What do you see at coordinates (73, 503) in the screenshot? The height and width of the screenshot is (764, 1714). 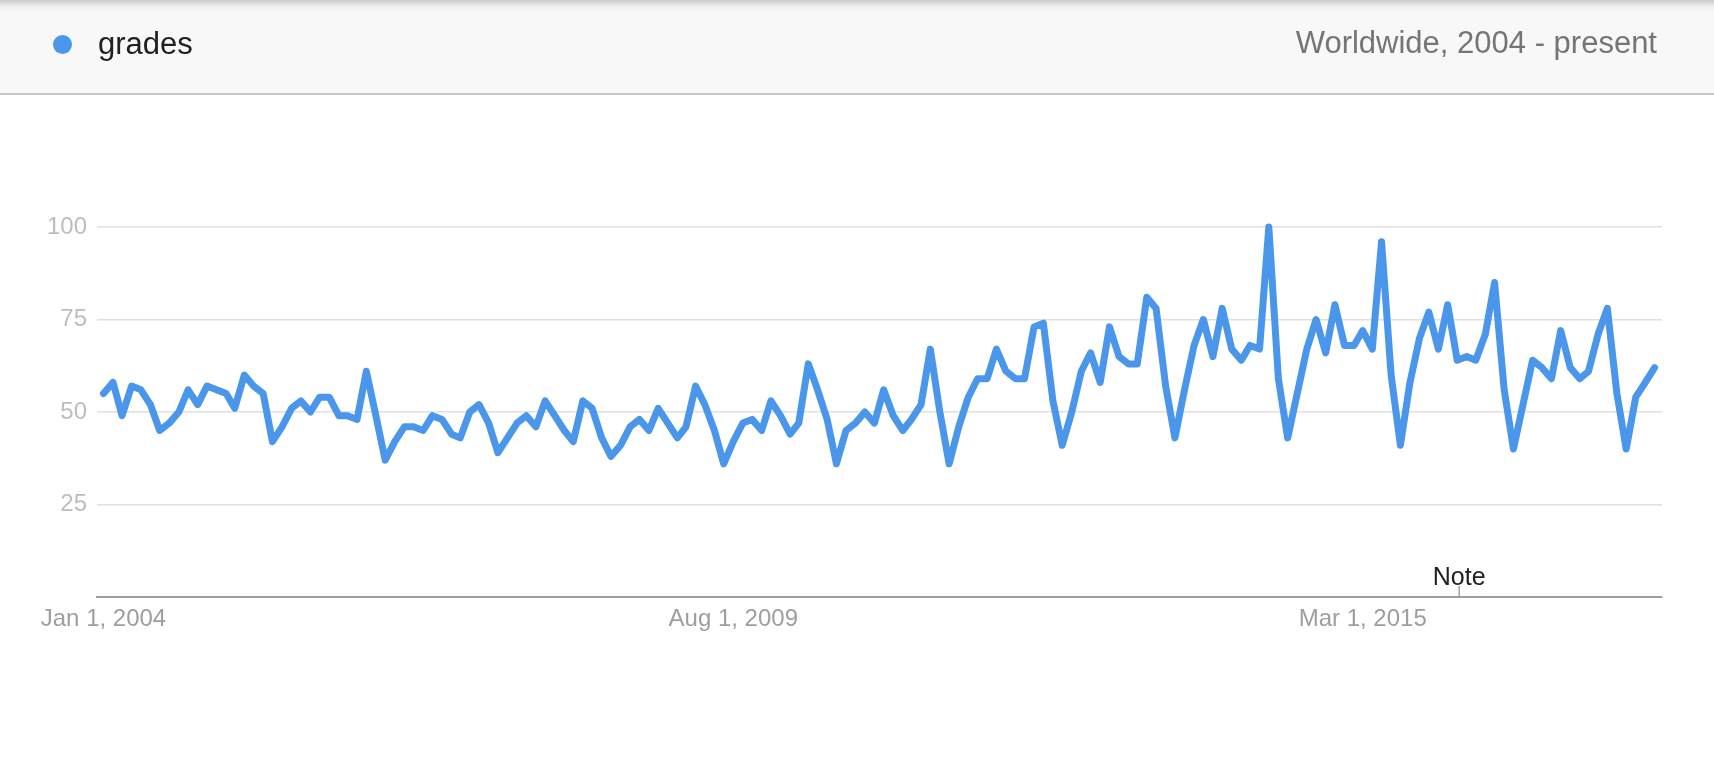 I see `y-tick-label: 25` at bounding box center [73, 503].